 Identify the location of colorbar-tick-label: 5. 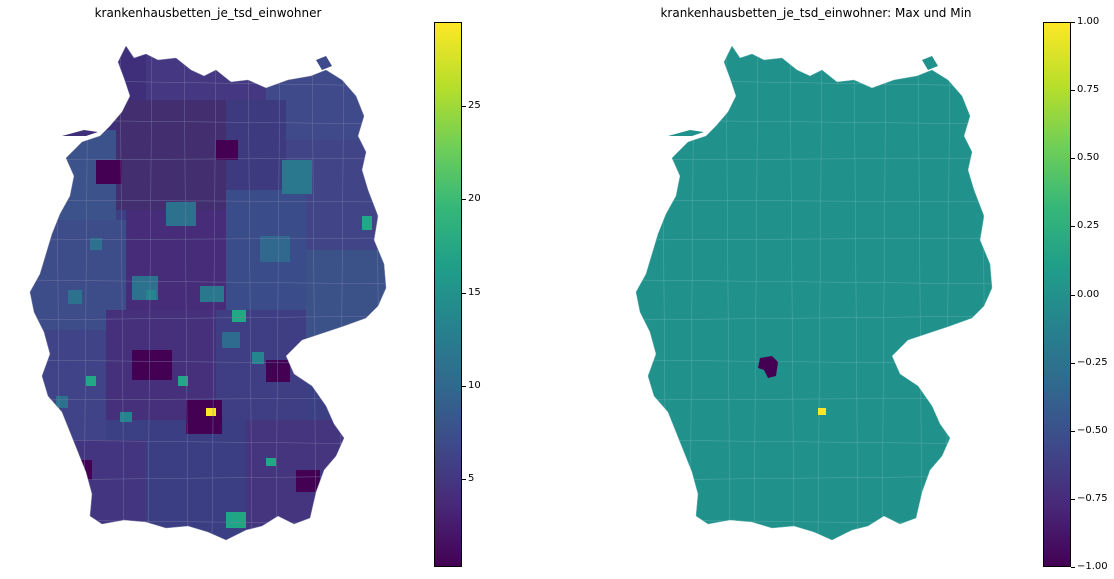
(471, 478).